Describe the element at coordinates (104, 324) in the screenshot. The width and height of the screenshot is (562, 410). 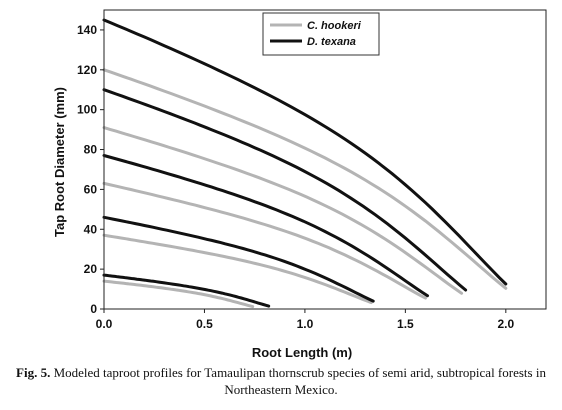
I see `x-tick-label: 0.0` at that location.